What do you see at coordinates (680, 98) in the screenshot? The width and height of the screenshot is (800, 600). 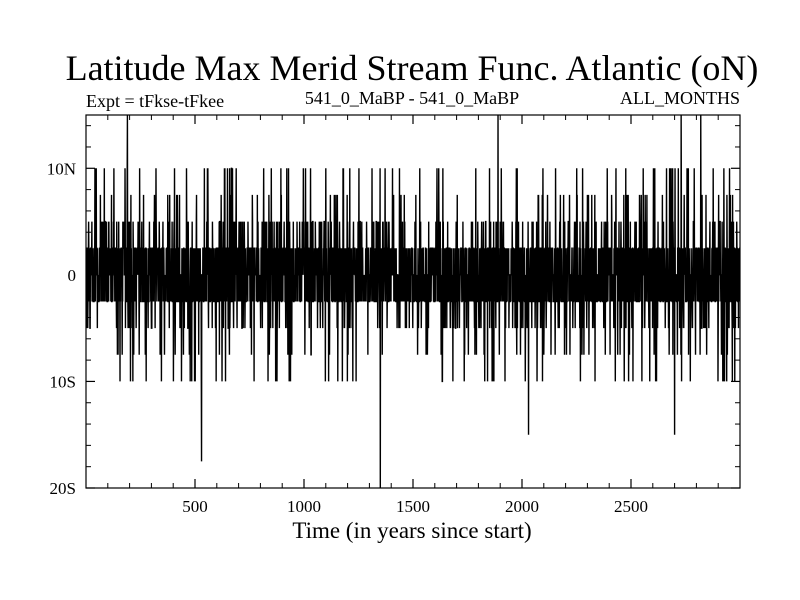 I see `subtitle-right: ALL_MONTHS` at bounding box center [680, 98].